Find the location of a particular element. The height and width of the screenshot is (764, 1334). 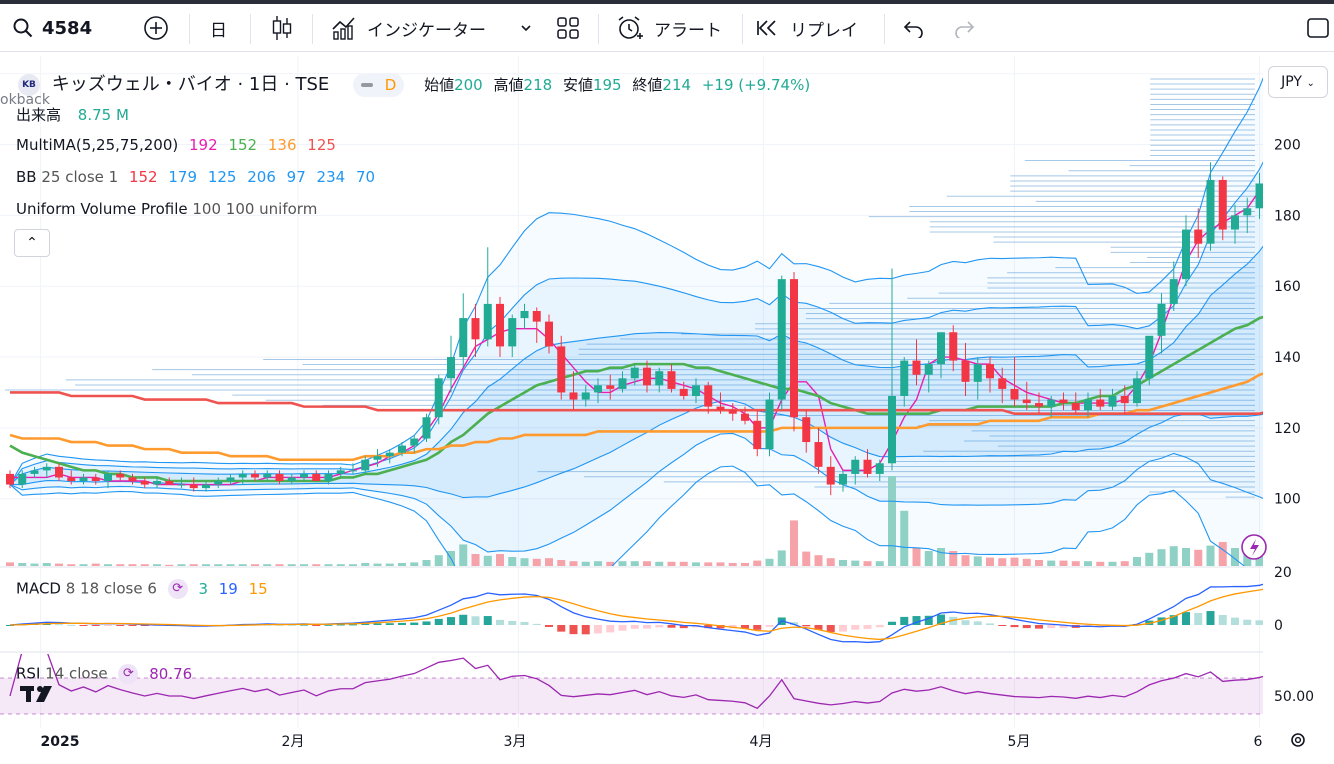

search-icon is located at coordinates (23, 28).